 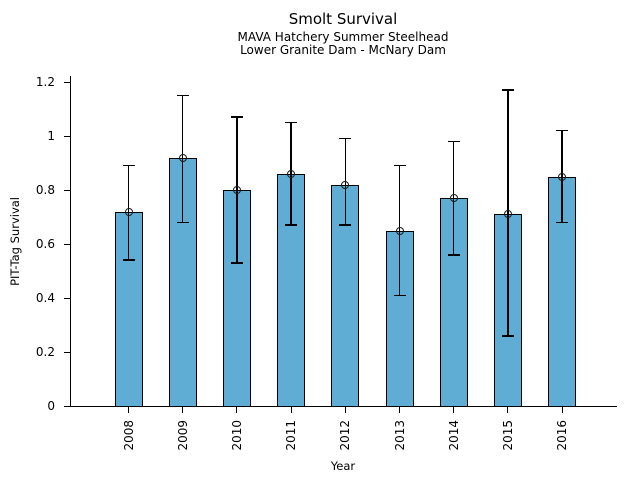 I want to click on marker-open-circle-2008, so click(x=128, y=211).